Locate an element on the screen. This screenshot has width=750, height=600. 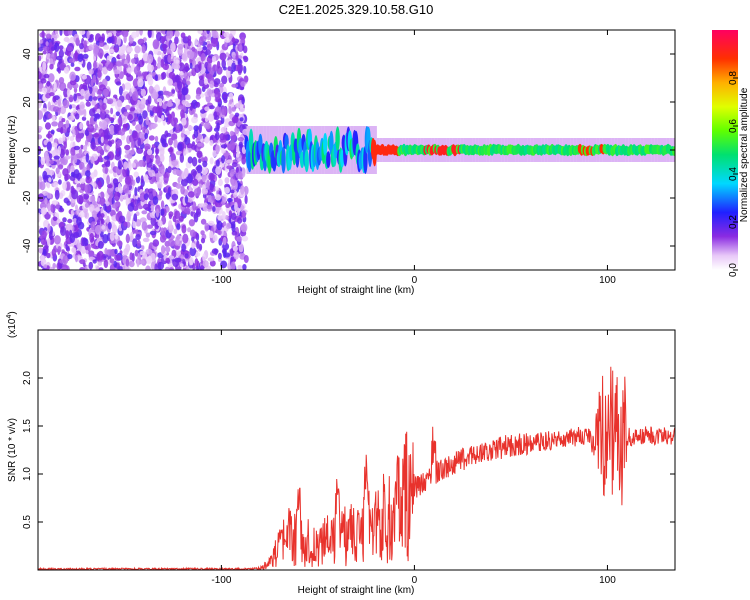
heatmap-x-tick-label: 0 is located at coordinates (415, 280).